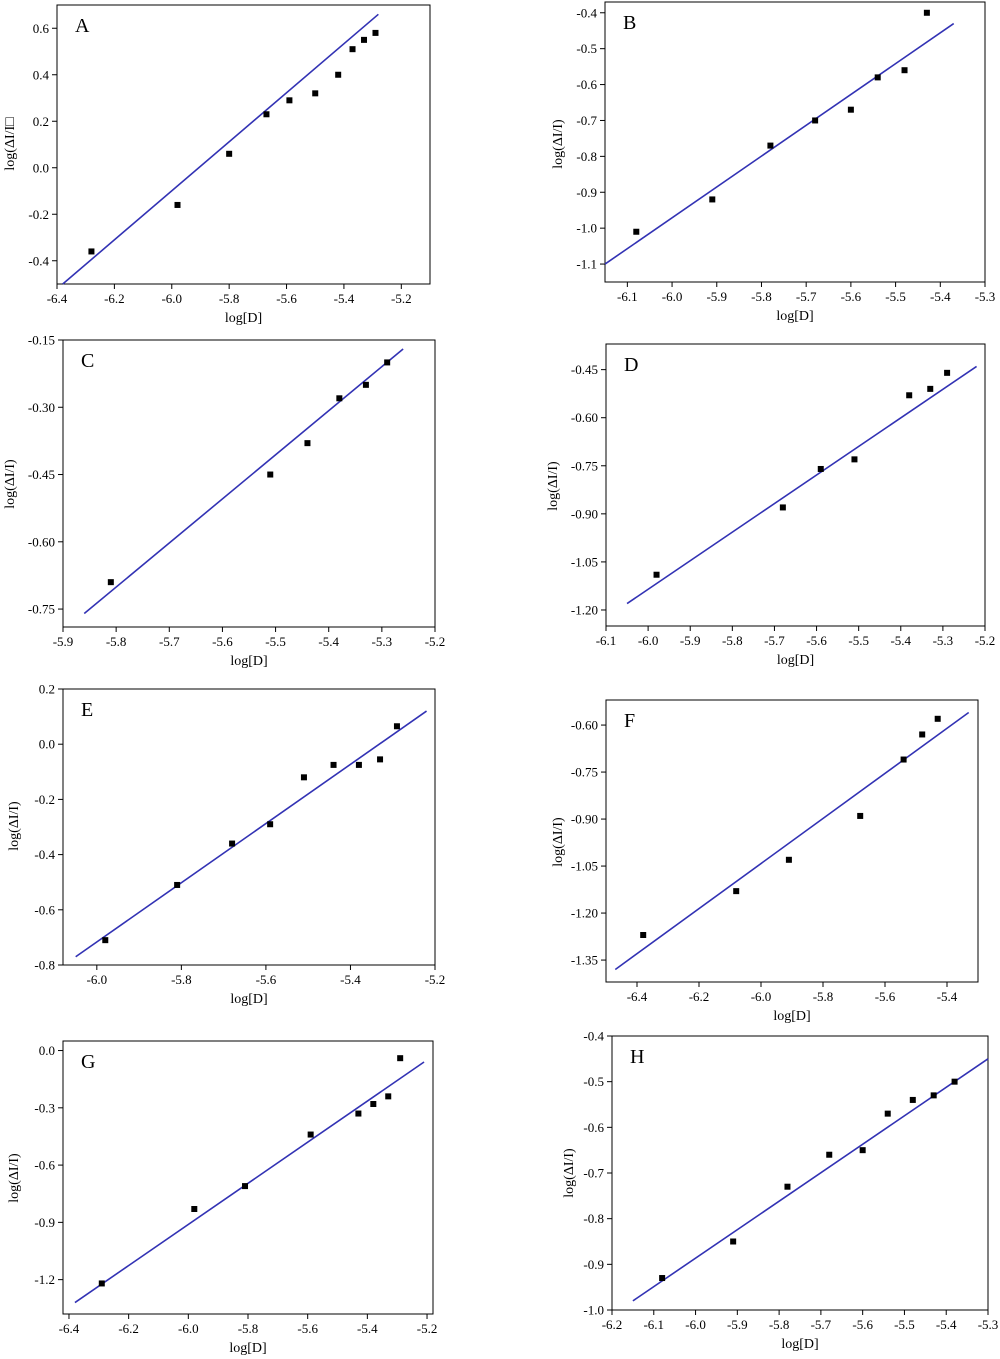 The width and height of the screenshot is (1000, 1359). Describe the element at coordinates (584, 960) in the screenshot. I see `y-tick-label: -1.35` at that location.